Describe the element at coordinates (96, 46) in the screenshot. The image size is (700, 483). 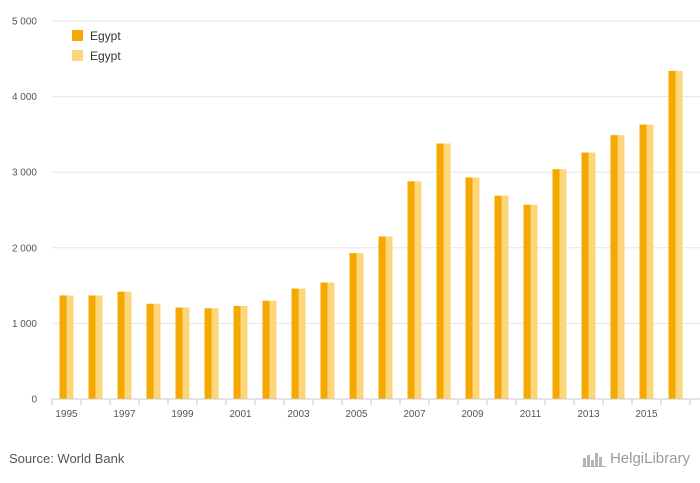
I see `legend: Egypt Egypt` at that location.